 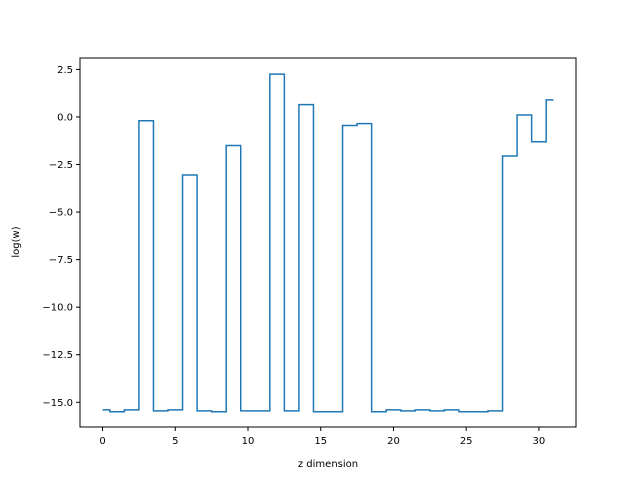 What do you see at coordinates (61, 165) in the screenshot?
I see `y-tick-label: −2.5` at bounding box center [61, 165].